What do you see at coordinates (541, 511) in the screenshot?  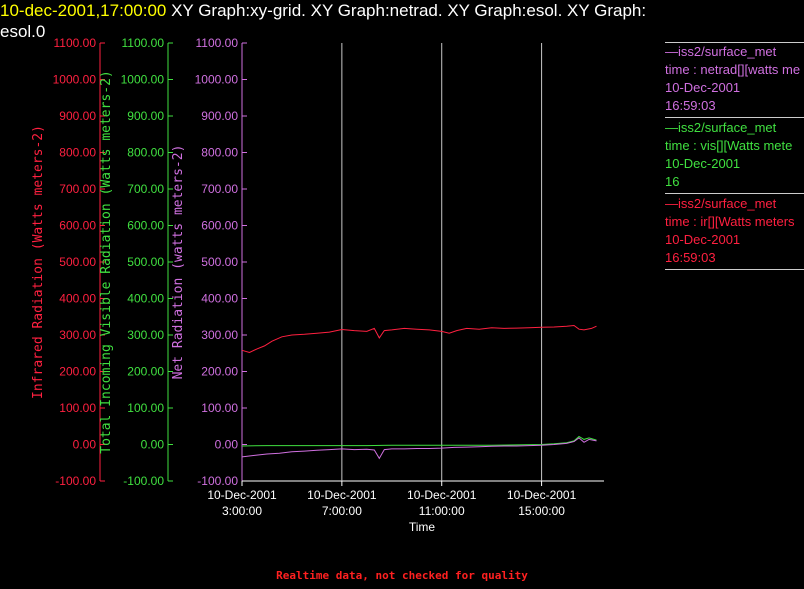 I see `x-tick-label-time: 15:00:00` at bounding box center [541, 511].